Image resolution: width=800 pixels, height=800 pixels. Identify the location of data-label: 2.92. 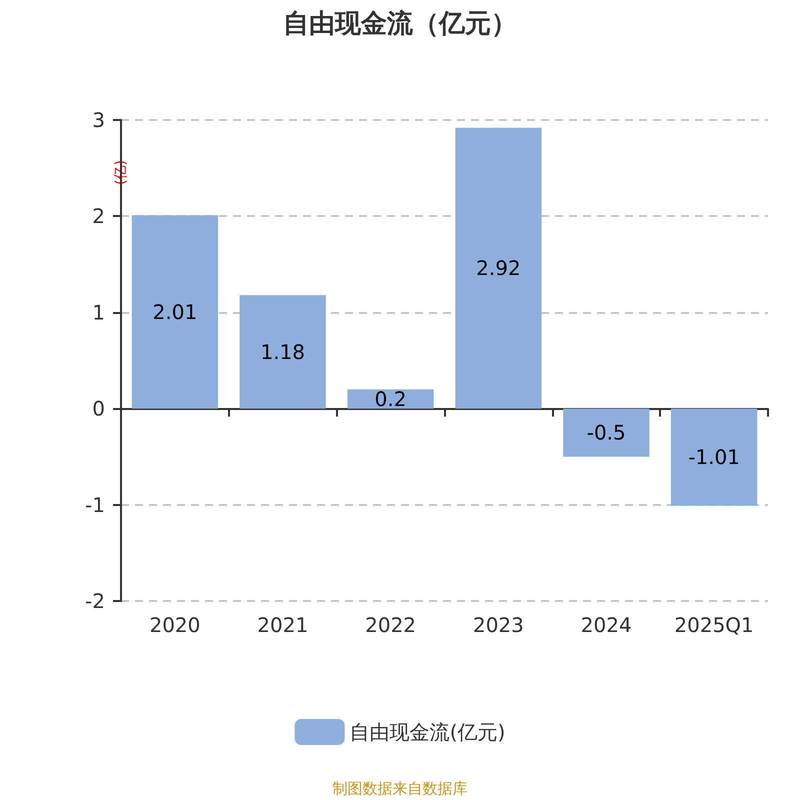
(498, 268).